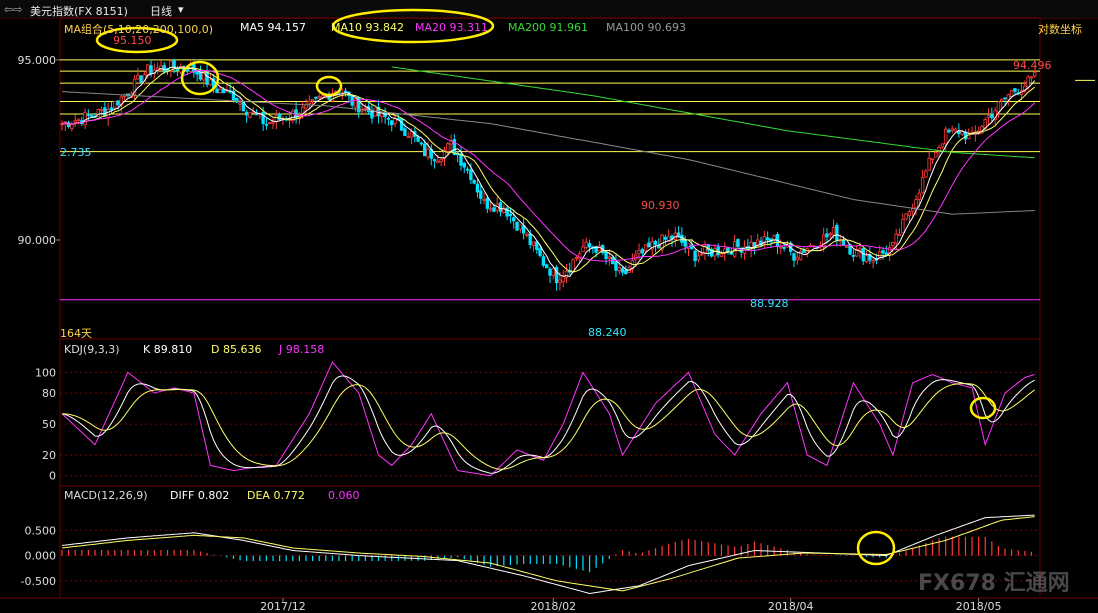  Describe the element at coordinates (979, 606) in the screenshot. I see `x-tick-label: 2018/05` at that location.